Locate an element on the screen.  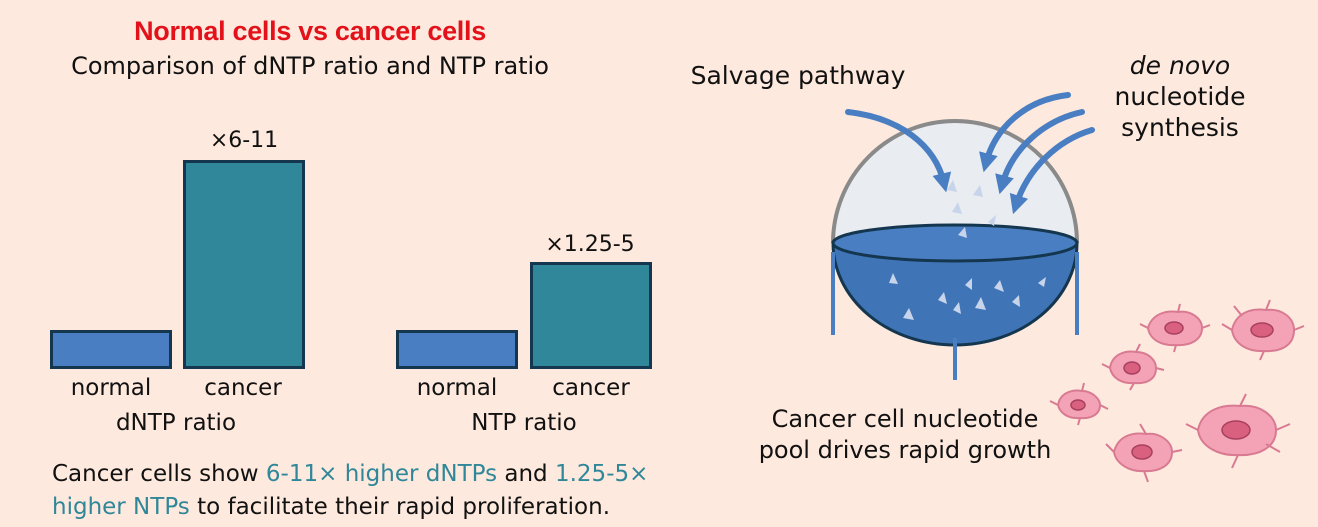
ntp-axis-label: NTP ratio is located at coordinates (524, 423).